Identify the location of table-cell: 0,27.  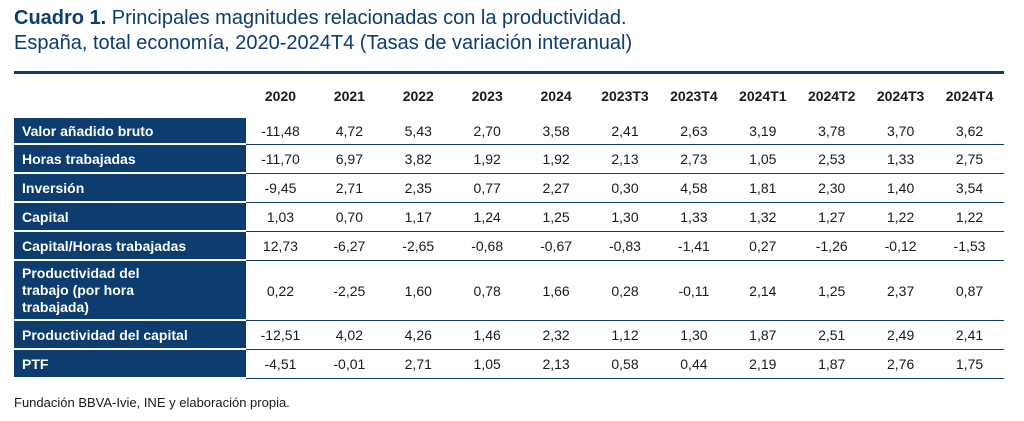
(763, 246).